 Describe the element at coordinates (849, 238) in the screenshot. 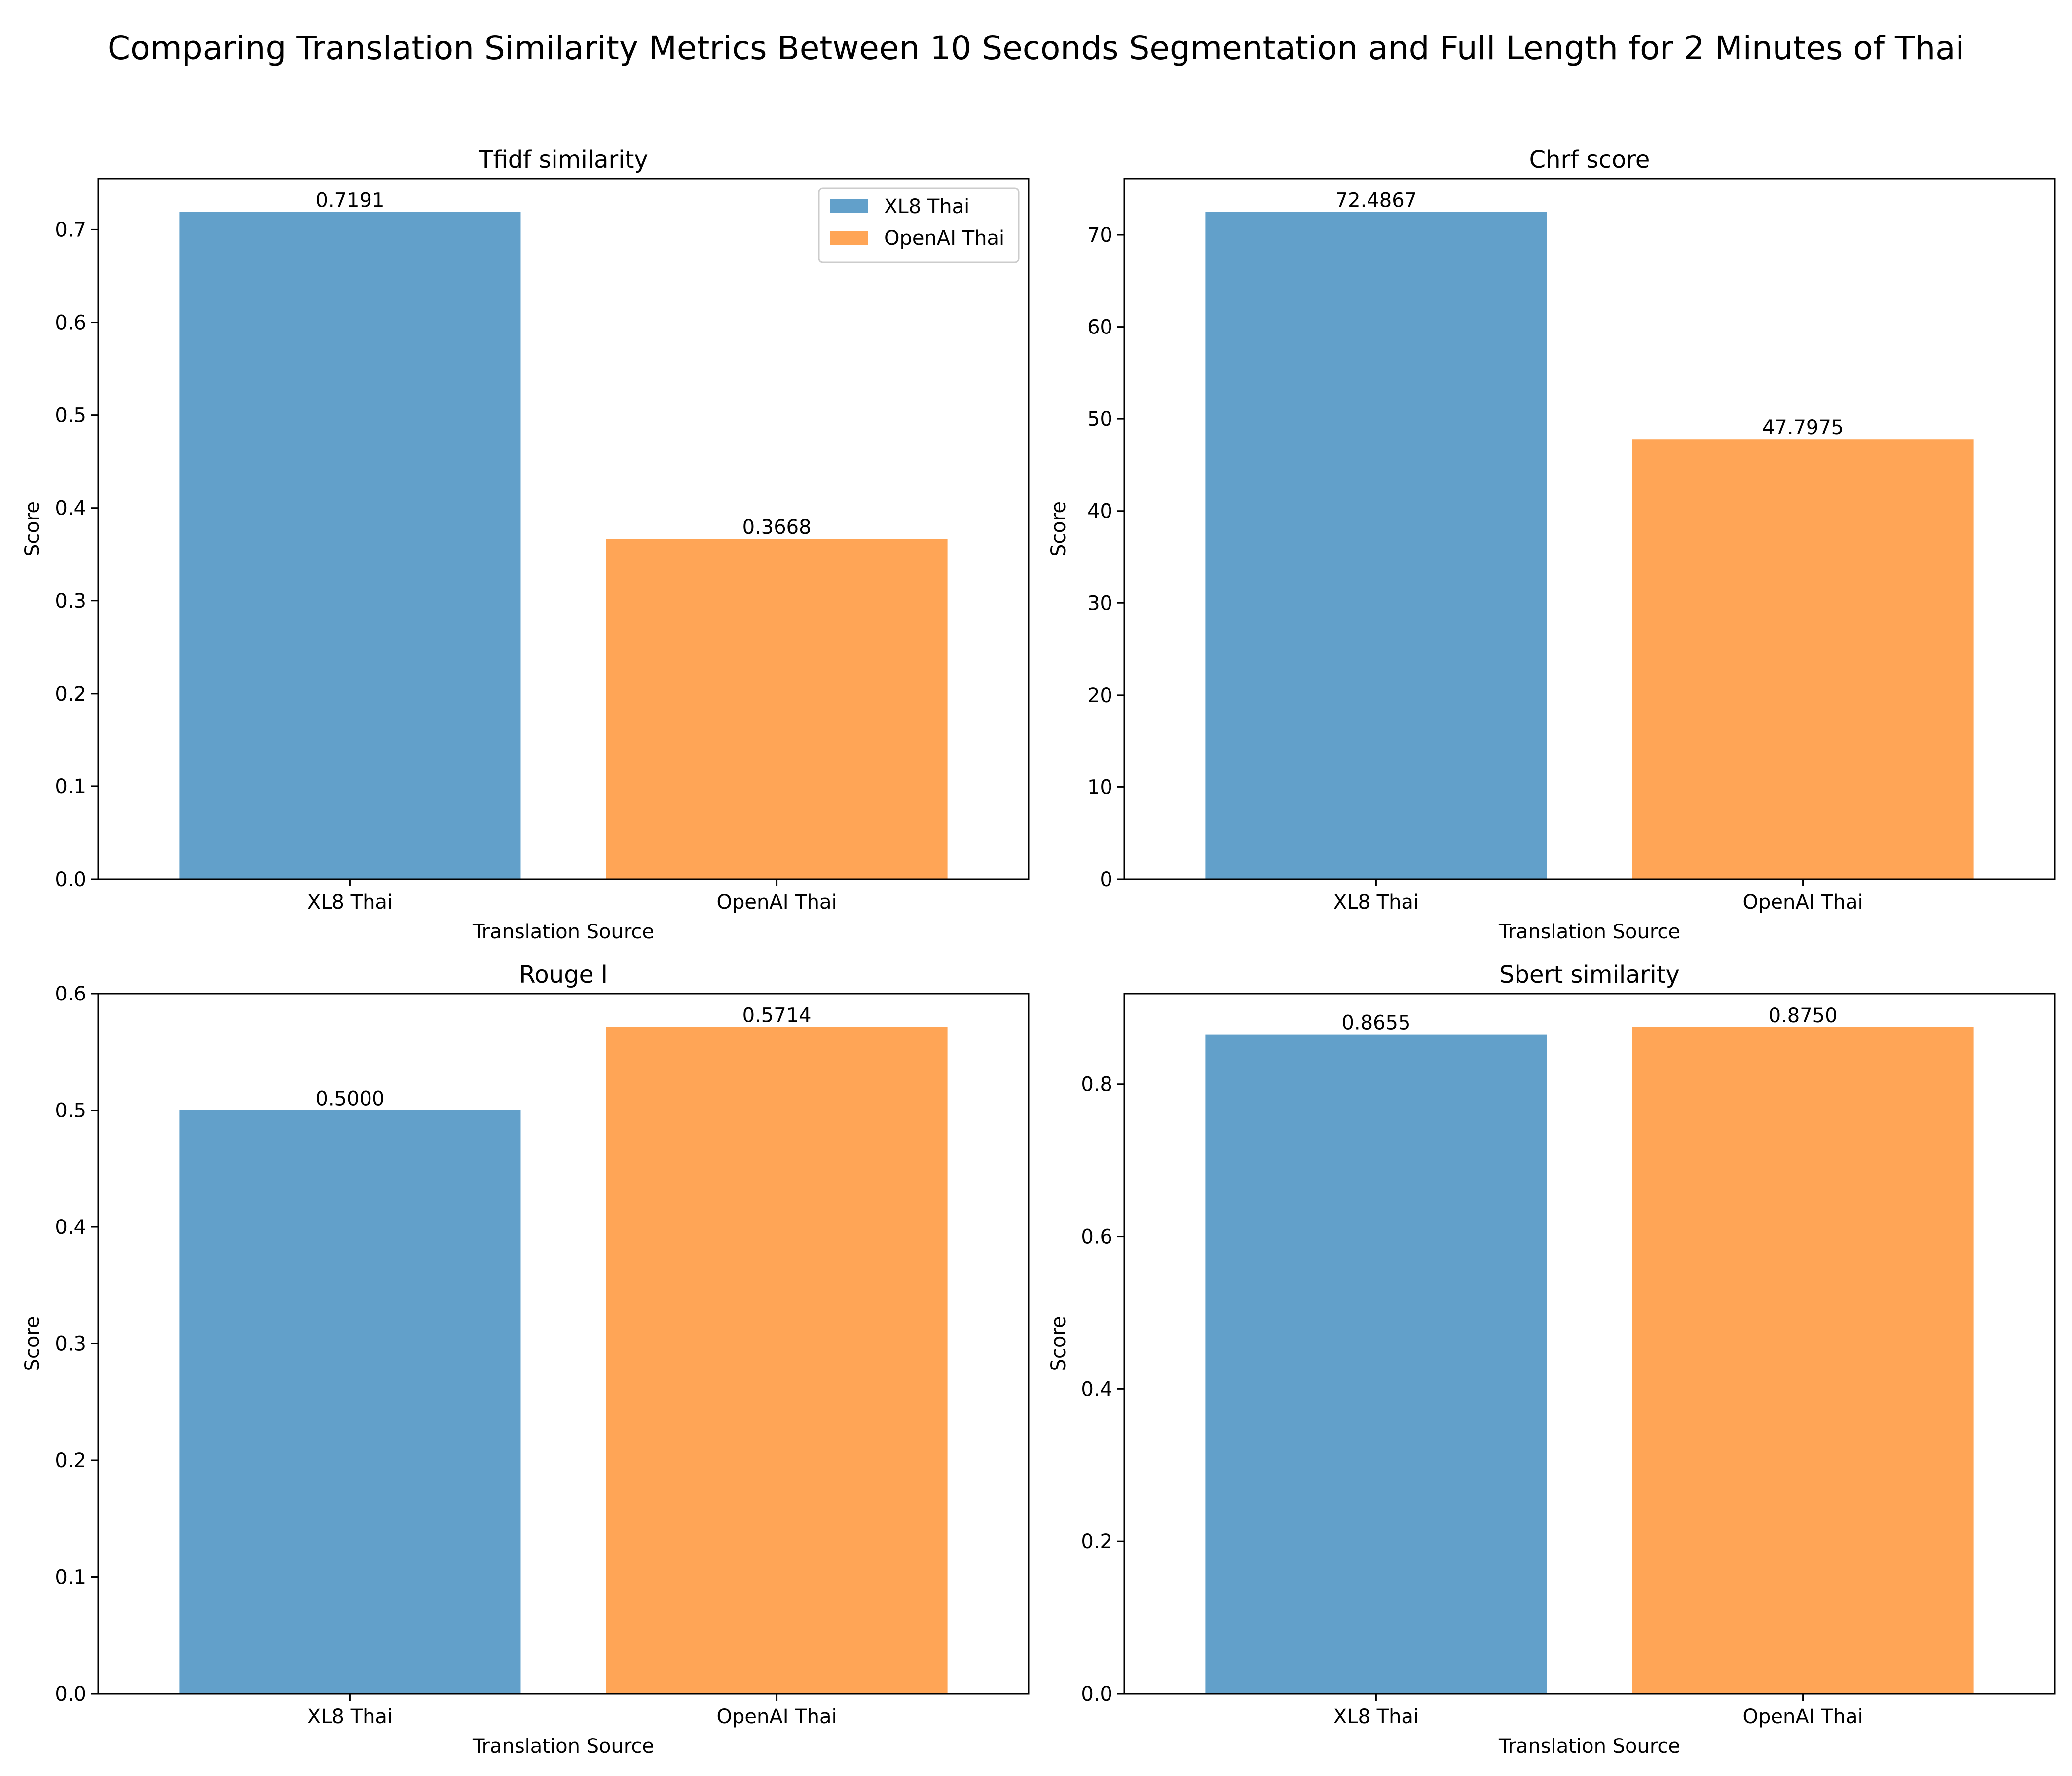

I see `legend-swatch-openai-thai` at that location.